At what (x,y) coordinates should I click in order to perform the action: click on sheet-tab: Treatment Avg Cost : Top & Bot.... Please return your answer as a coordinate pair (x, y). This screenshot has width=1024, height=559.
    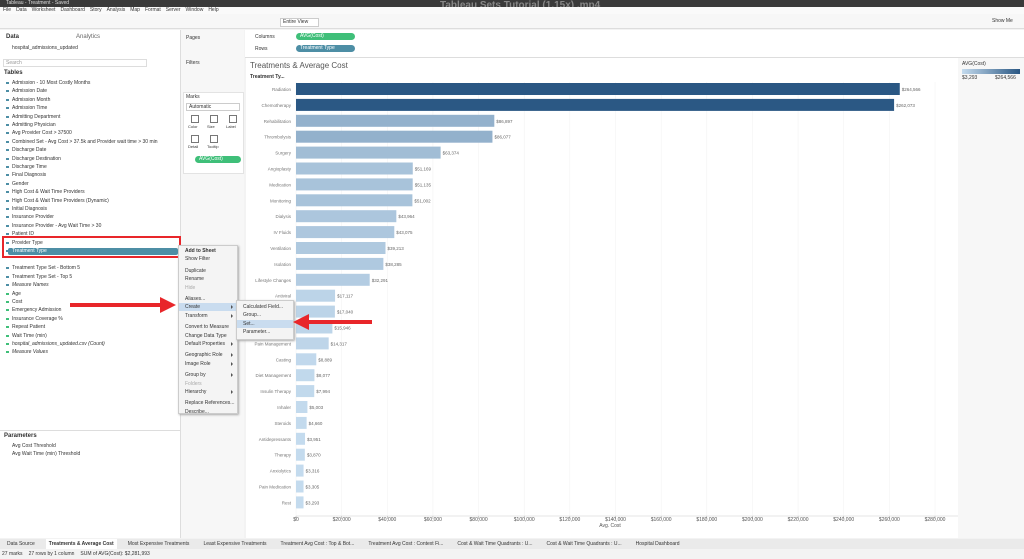
    Looking at the image, I should click on (317, 544).